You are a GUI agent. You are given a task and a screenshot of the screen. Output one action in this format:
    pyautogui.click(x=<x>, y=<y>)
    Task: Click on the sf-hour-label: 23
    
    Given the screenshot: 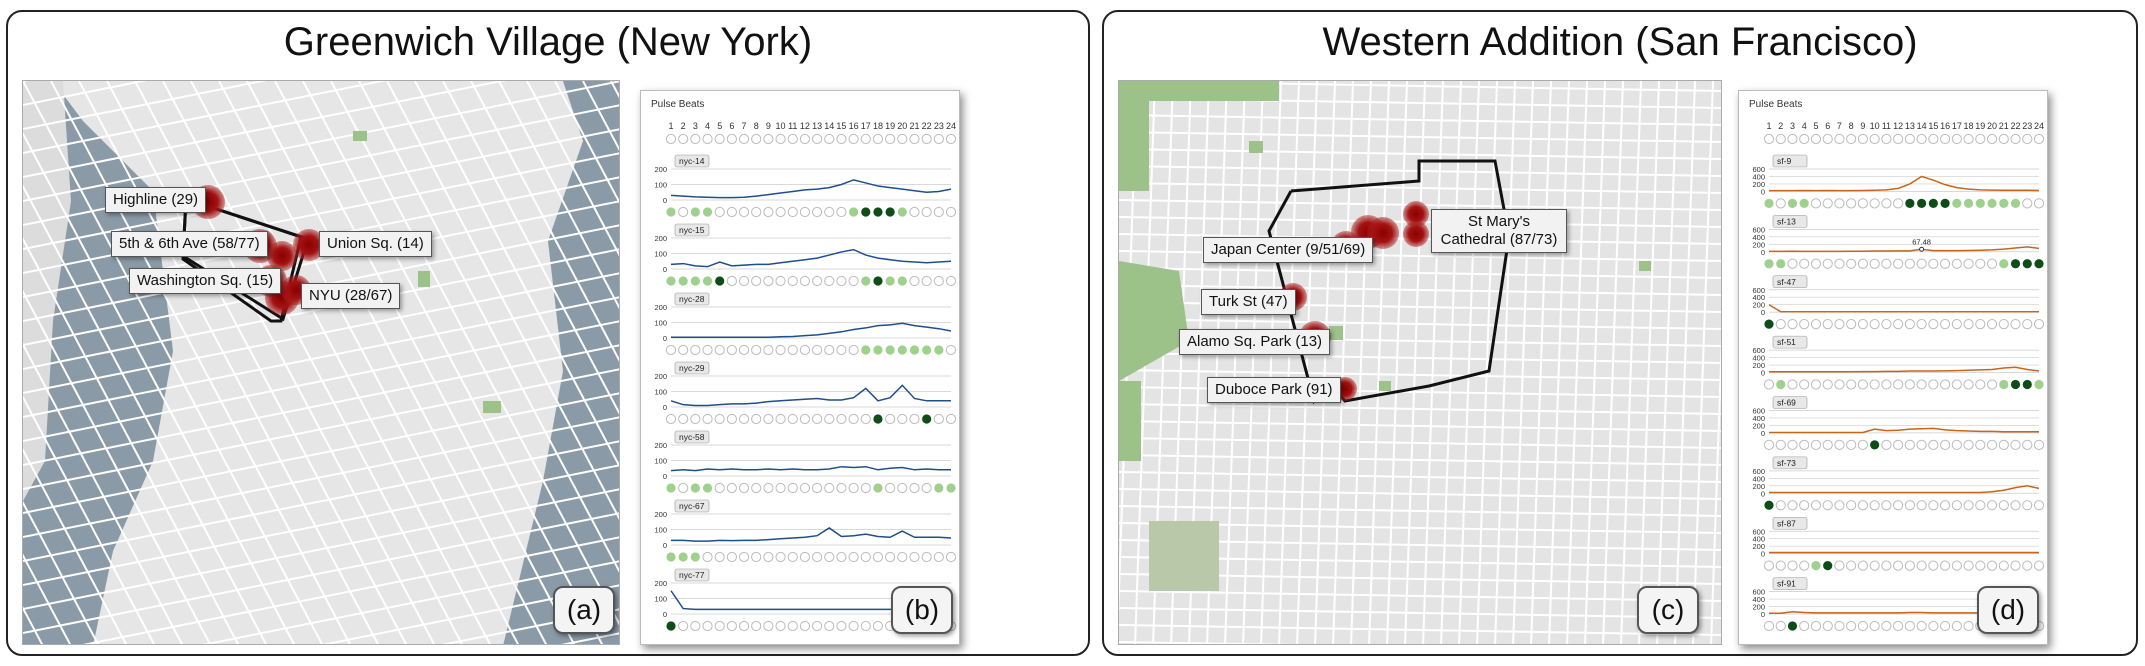 What is the action you would take?
    pyautogui.click(x=2027, y=126)
    